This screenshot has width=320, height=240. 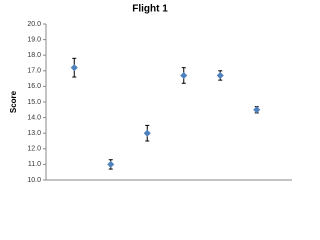 I want to click on y-tick-label: 10.0, so click(x=34, y=180).